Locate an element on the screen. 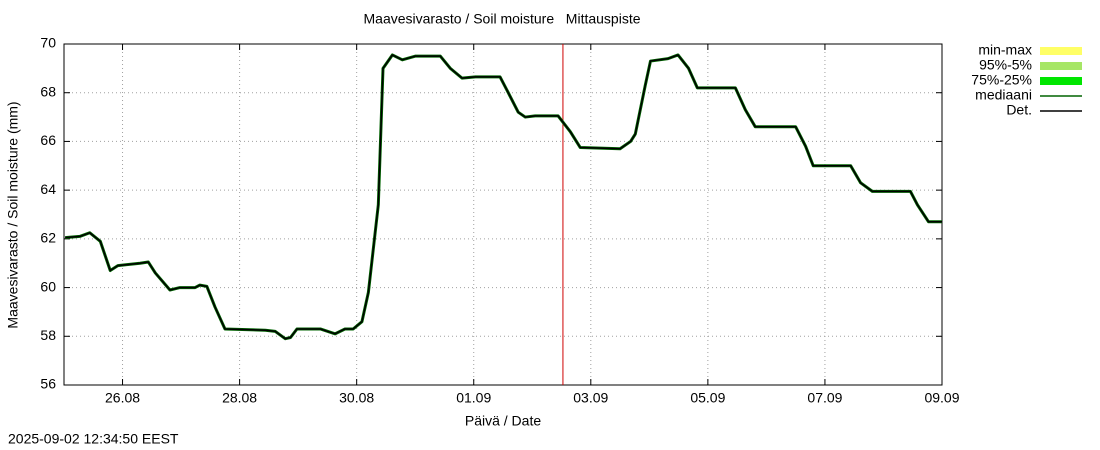 This screenshot has height=450, width=1100. x-tick-label: 01.09 is located at coordinates (473, 398).